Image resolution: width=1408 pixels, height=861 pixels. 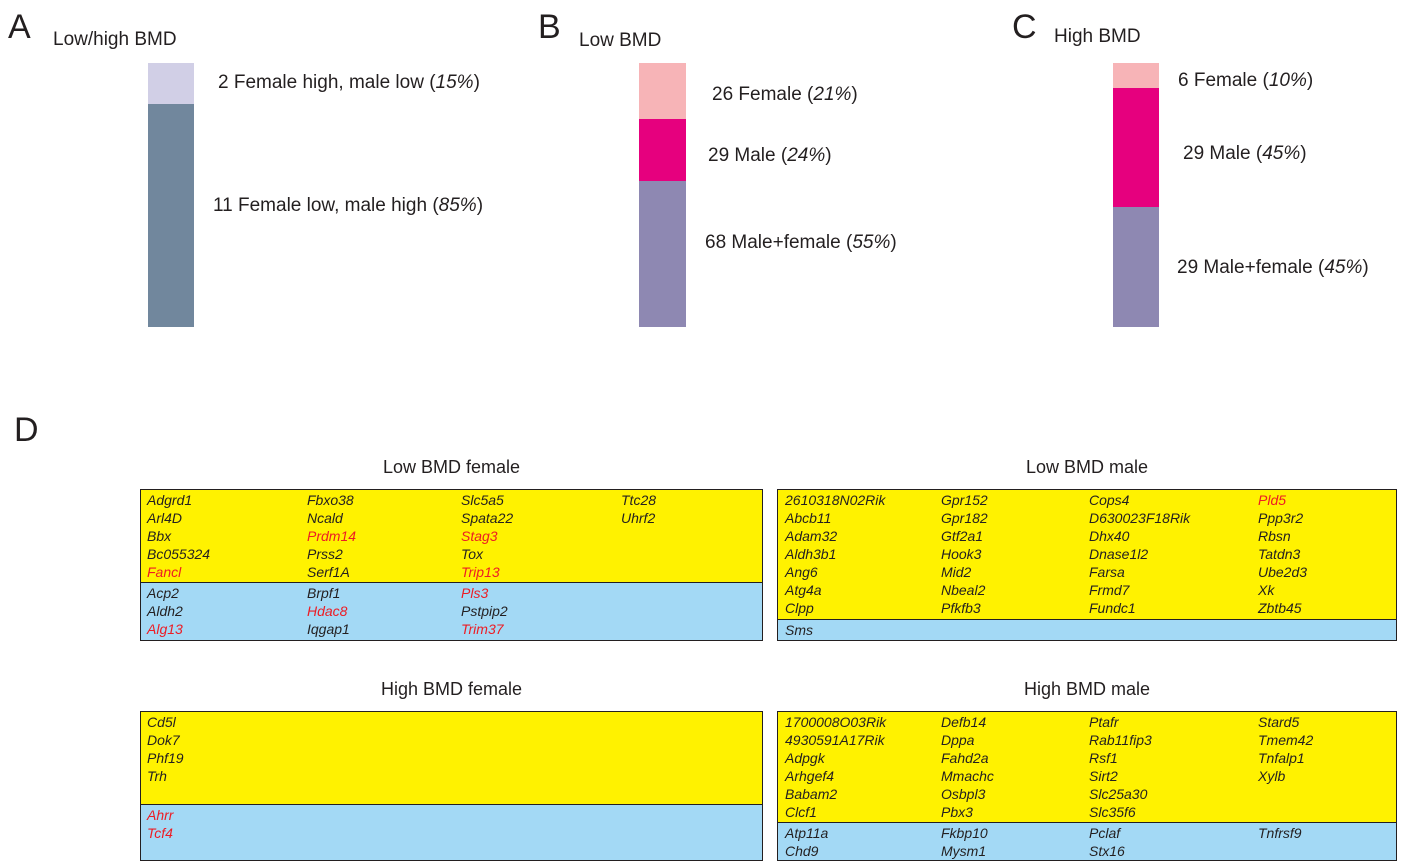 What do you see at coordinates (1140, 518) in the screenshot?
I see `gene-name: D630023F18Rik` at bounding box center [1140, 518].